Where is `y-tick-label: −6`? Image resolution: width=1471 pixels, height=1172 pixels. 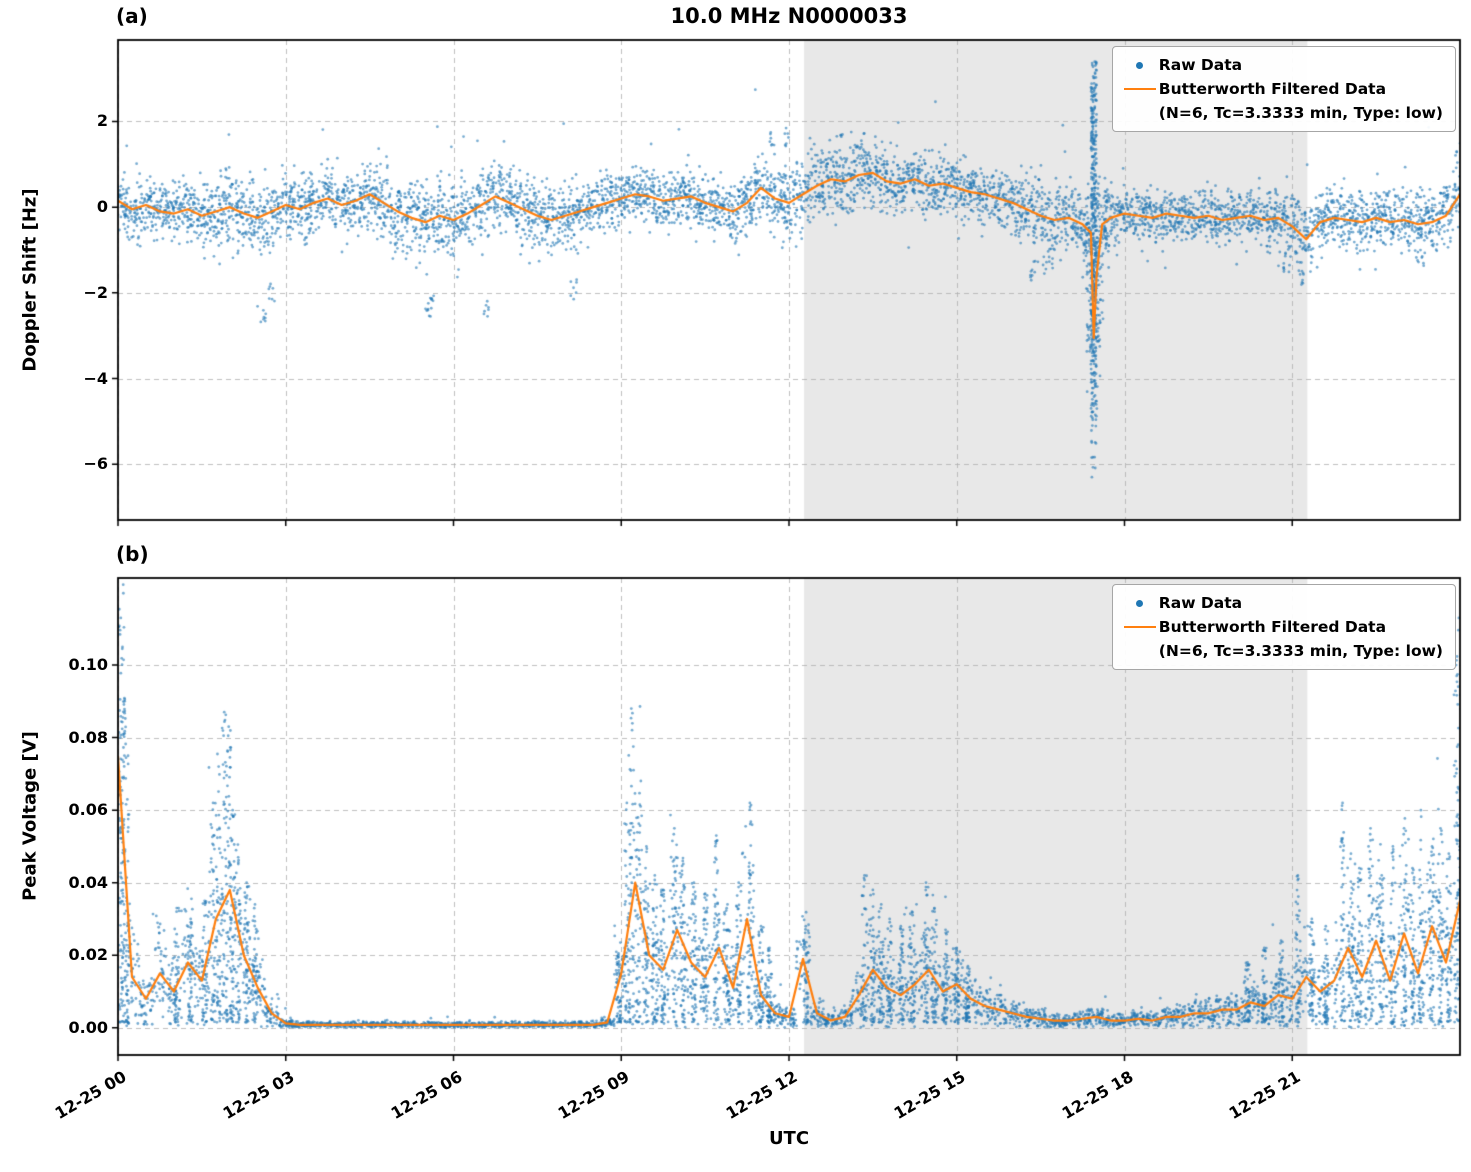 y-tick-label: −6 is located at coordinates (95, 464).